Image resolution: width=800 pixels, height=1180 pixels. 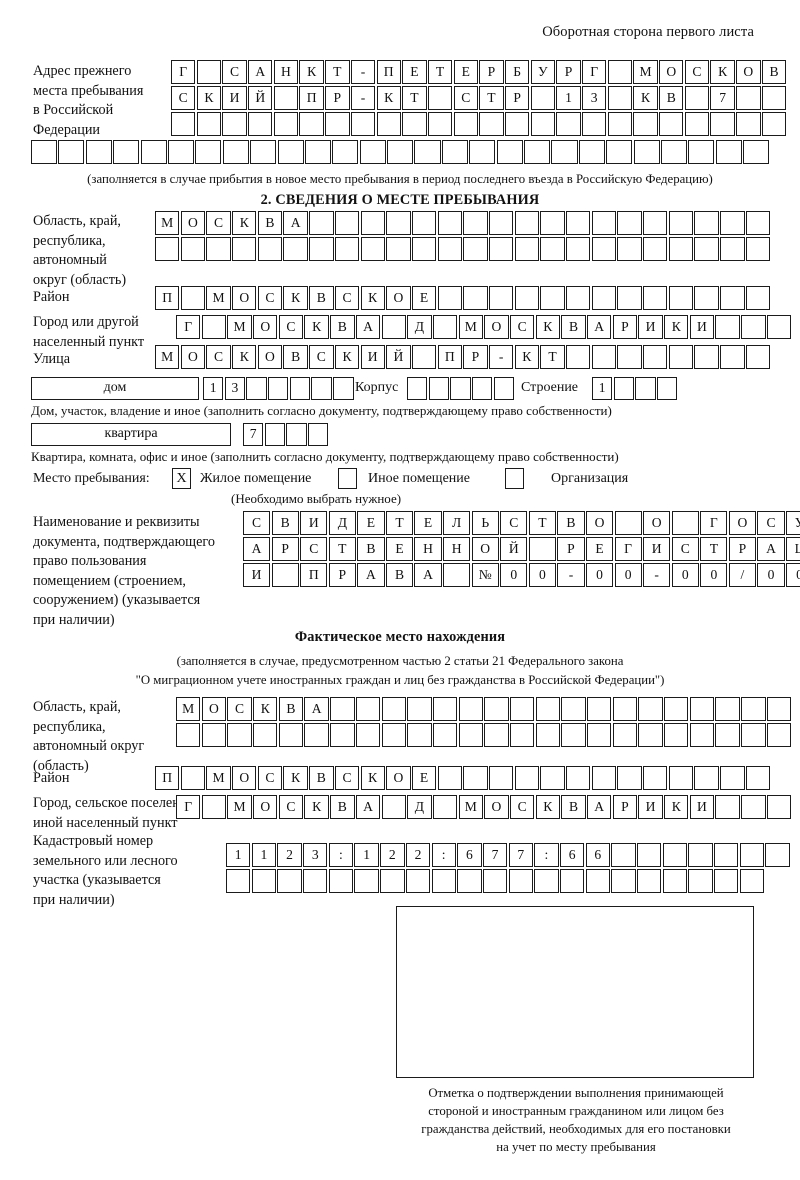 What do you see at coordinates (521, 523) in the screenshot?
I see `document-row-1: СВИДЕТЕЛЬСТВООГОСУД` at bounding box center [521, 523].